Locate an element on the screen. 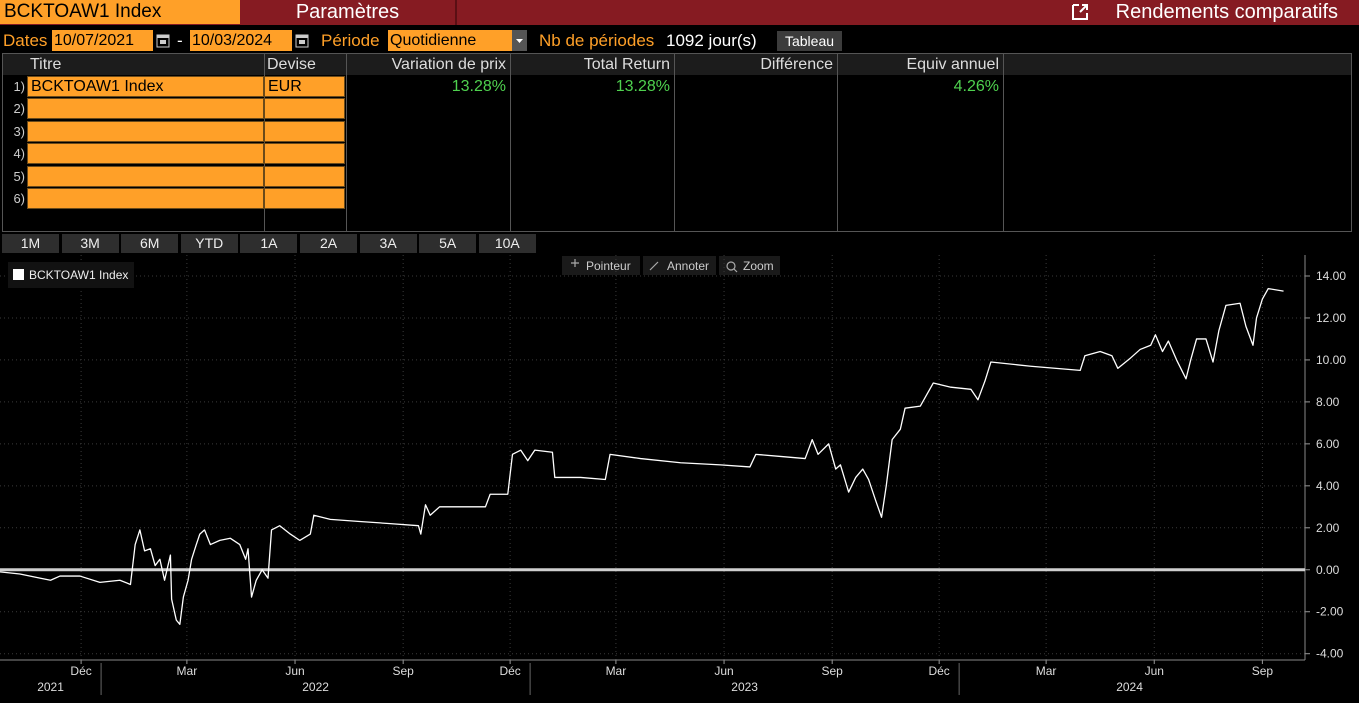 This screenshot has width=1359, height=703. y-tick-label: -2.00 is located at coordinates (1330, 612).